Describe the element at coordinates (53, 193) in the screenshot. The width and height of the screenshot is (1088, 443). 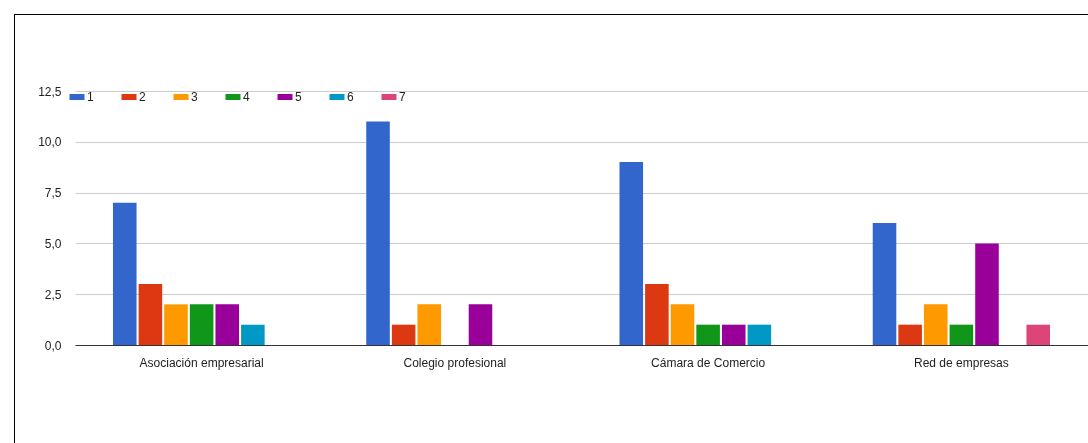
I see `y-tick-label: 7,5` at that location.